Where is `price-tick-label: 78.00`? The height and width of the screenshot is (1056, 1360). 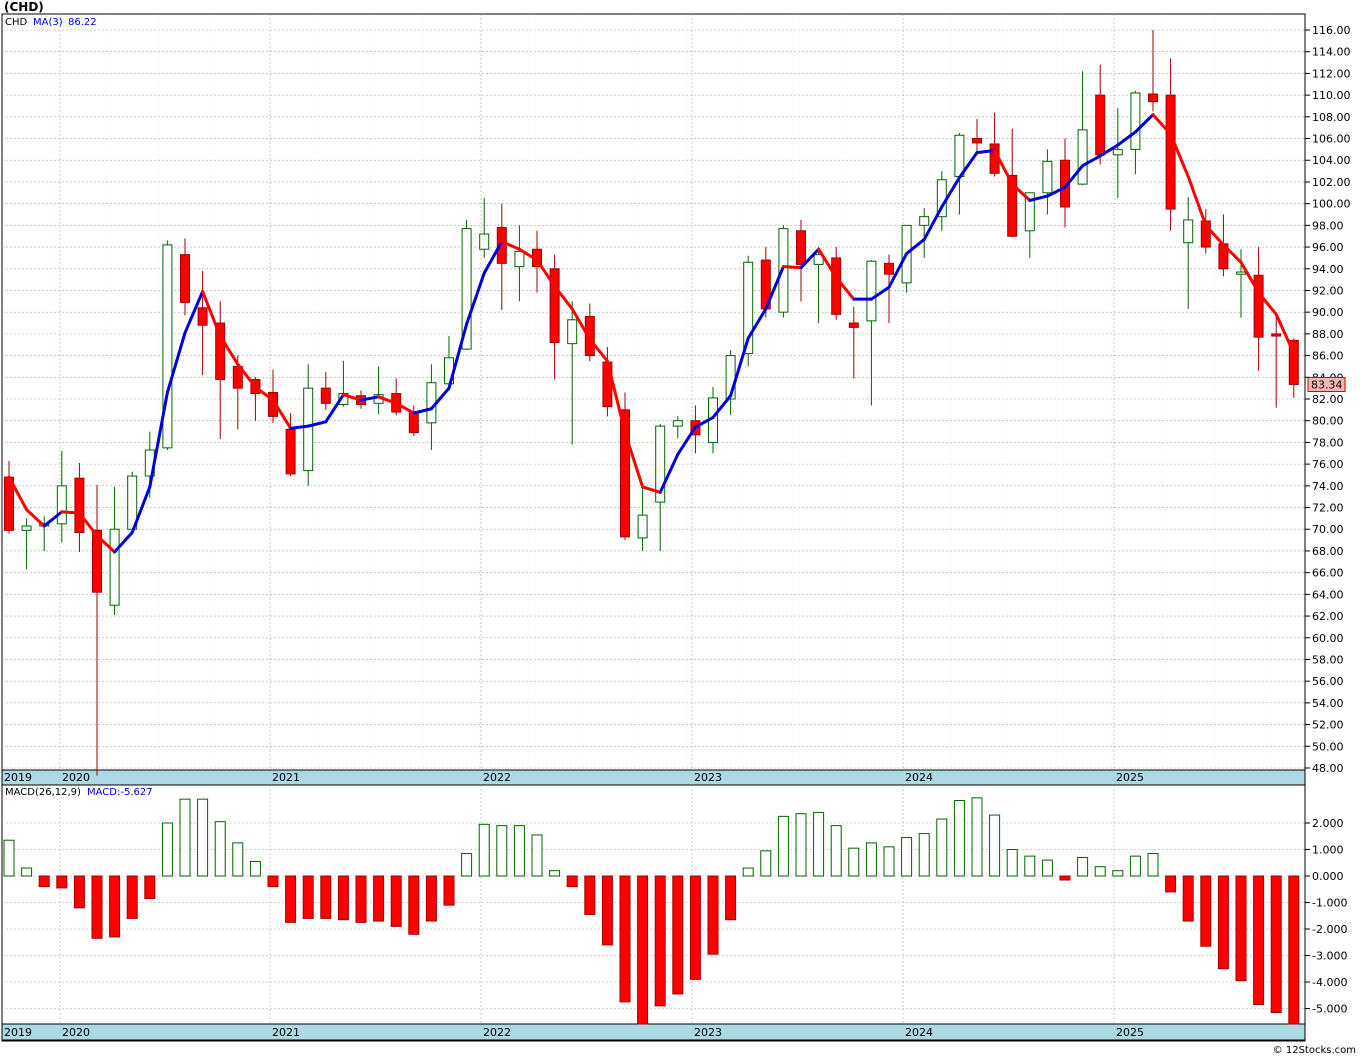
price-tick-label: 78.00 is located at coordinates (1328, 442).